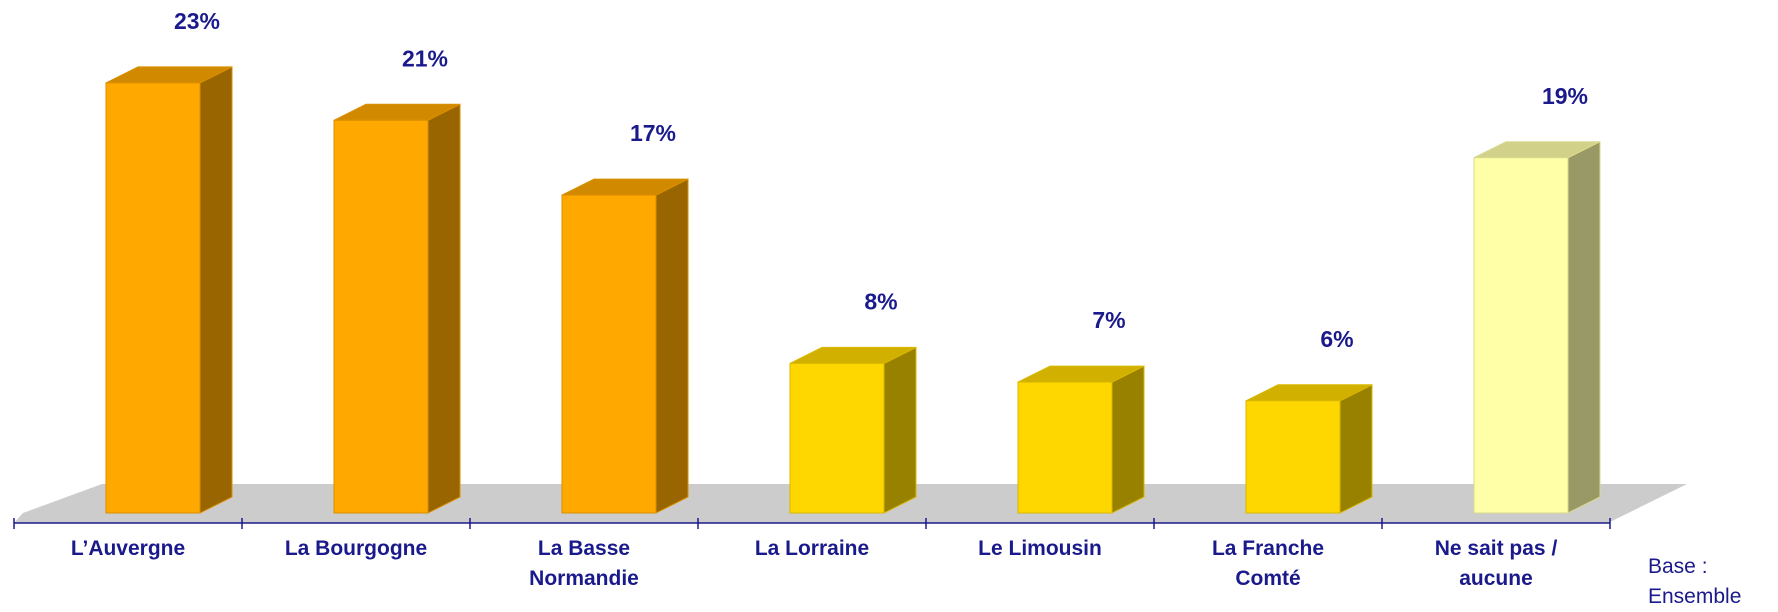  What do you see at coordinates (1108, 320) in the screenshot?
I see `value-label: 7%` at bounding box center [1108, 320].